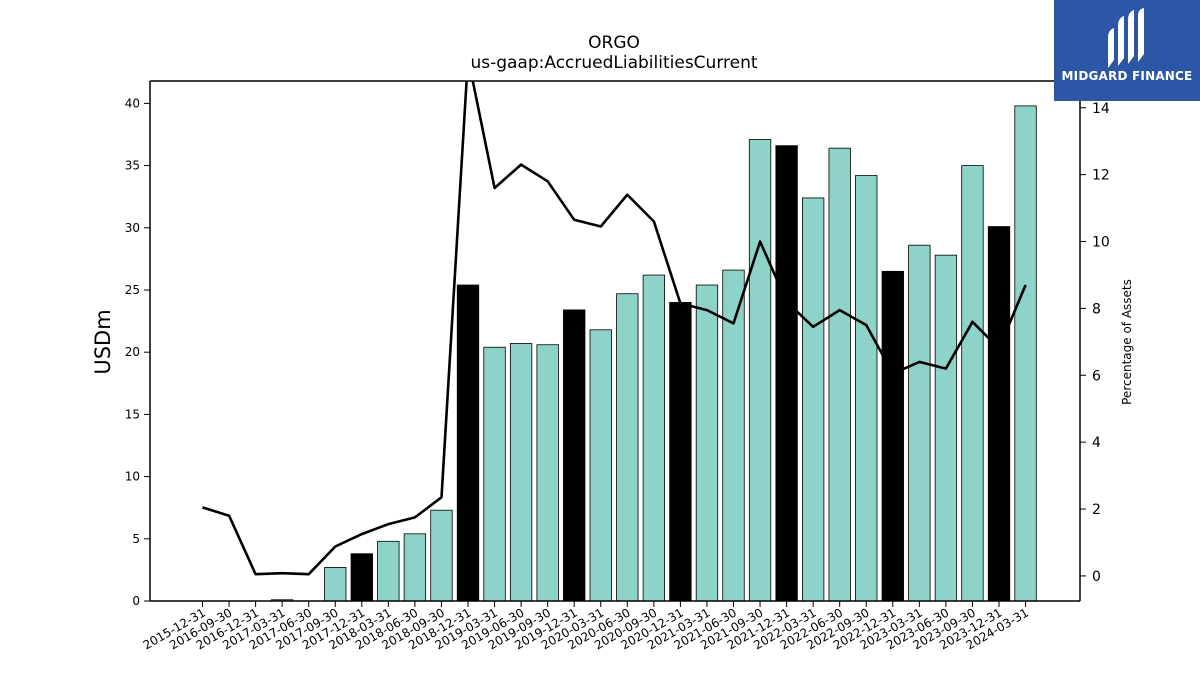 The image size is (1200, 675). What do you see at coordinates (132, 352) in the screenshot?
I see `y-tick-label-20: 20` at bounding box center [132, 352].